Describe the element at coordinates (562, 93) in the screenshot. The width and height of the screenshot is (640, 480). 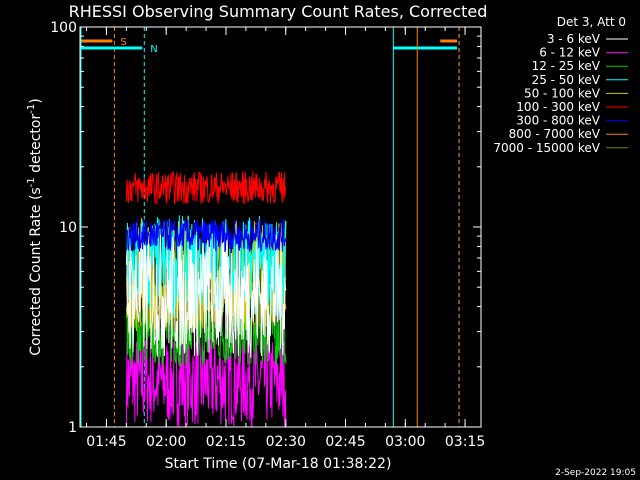
I see `legend-label: 50 - 100 keV` at that location.